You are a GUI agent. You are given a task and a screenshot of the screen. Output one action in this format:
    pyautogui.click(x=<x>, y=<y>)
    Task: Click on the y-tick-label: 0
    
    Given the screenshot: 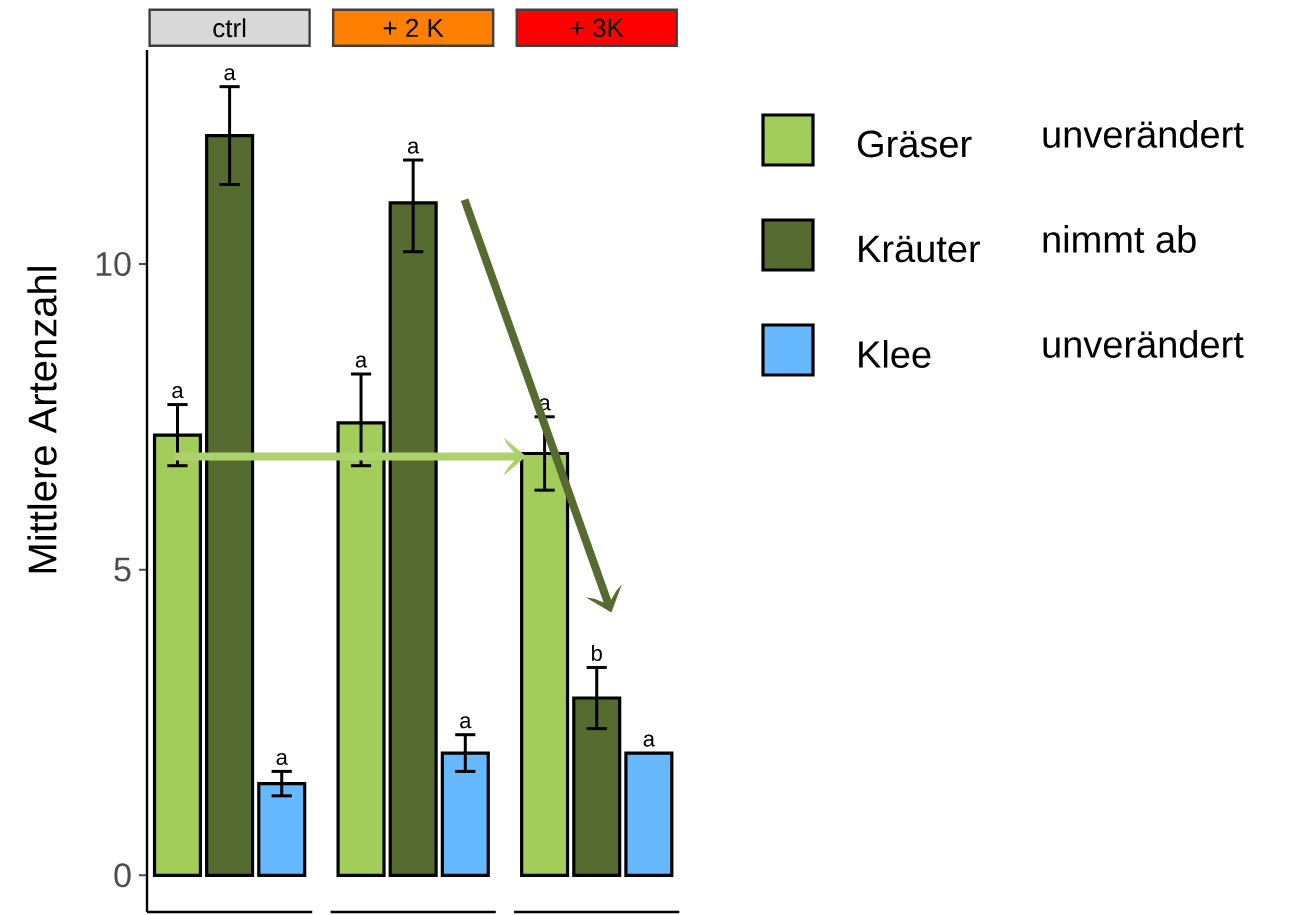 What is the action you would take?
    pyautogui.click(x=122, y=875)
    